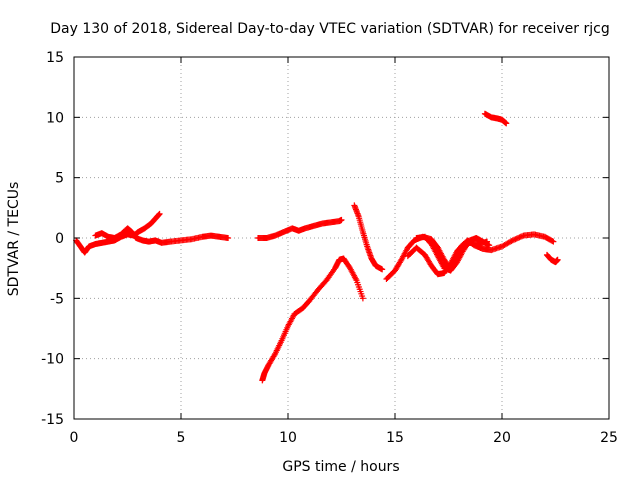 The height and width of the screenshot is (480, 640). I want to click on x-tick-label: 0, so click(74, 438).